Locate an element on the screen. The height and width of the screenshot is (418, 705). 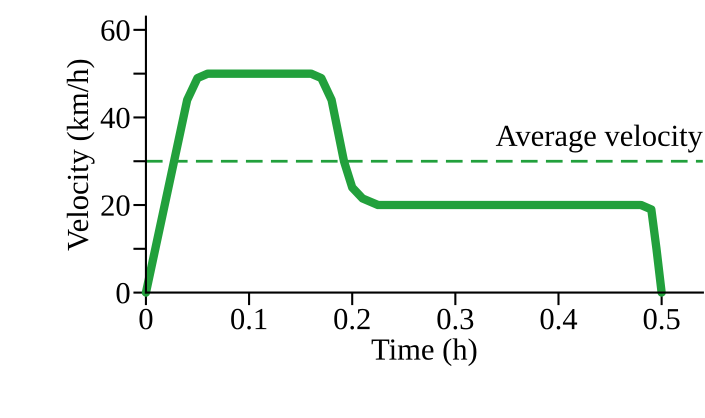
x-axis-title: Time (h) is located at coordinates (424, 352).